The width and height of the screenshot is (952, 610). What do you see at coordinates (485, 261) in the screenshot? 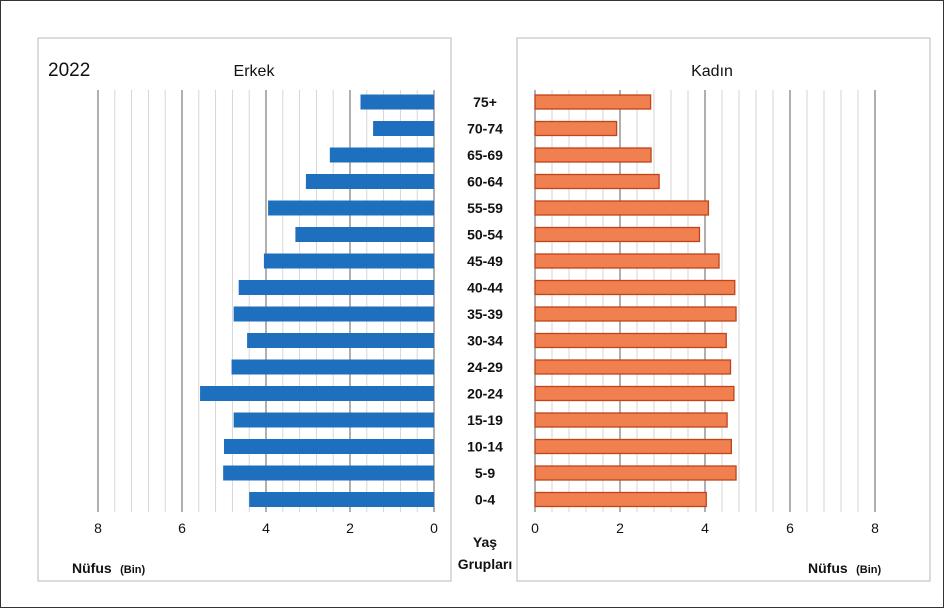
I see `age-group-label: 45-49` at bounding box center [485, 261].